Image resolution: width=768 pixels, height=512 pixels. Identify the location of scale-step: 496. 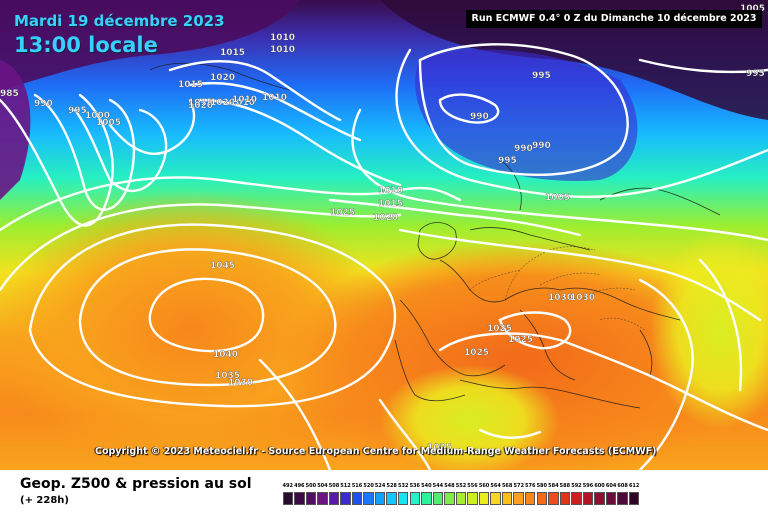
(300, 495).